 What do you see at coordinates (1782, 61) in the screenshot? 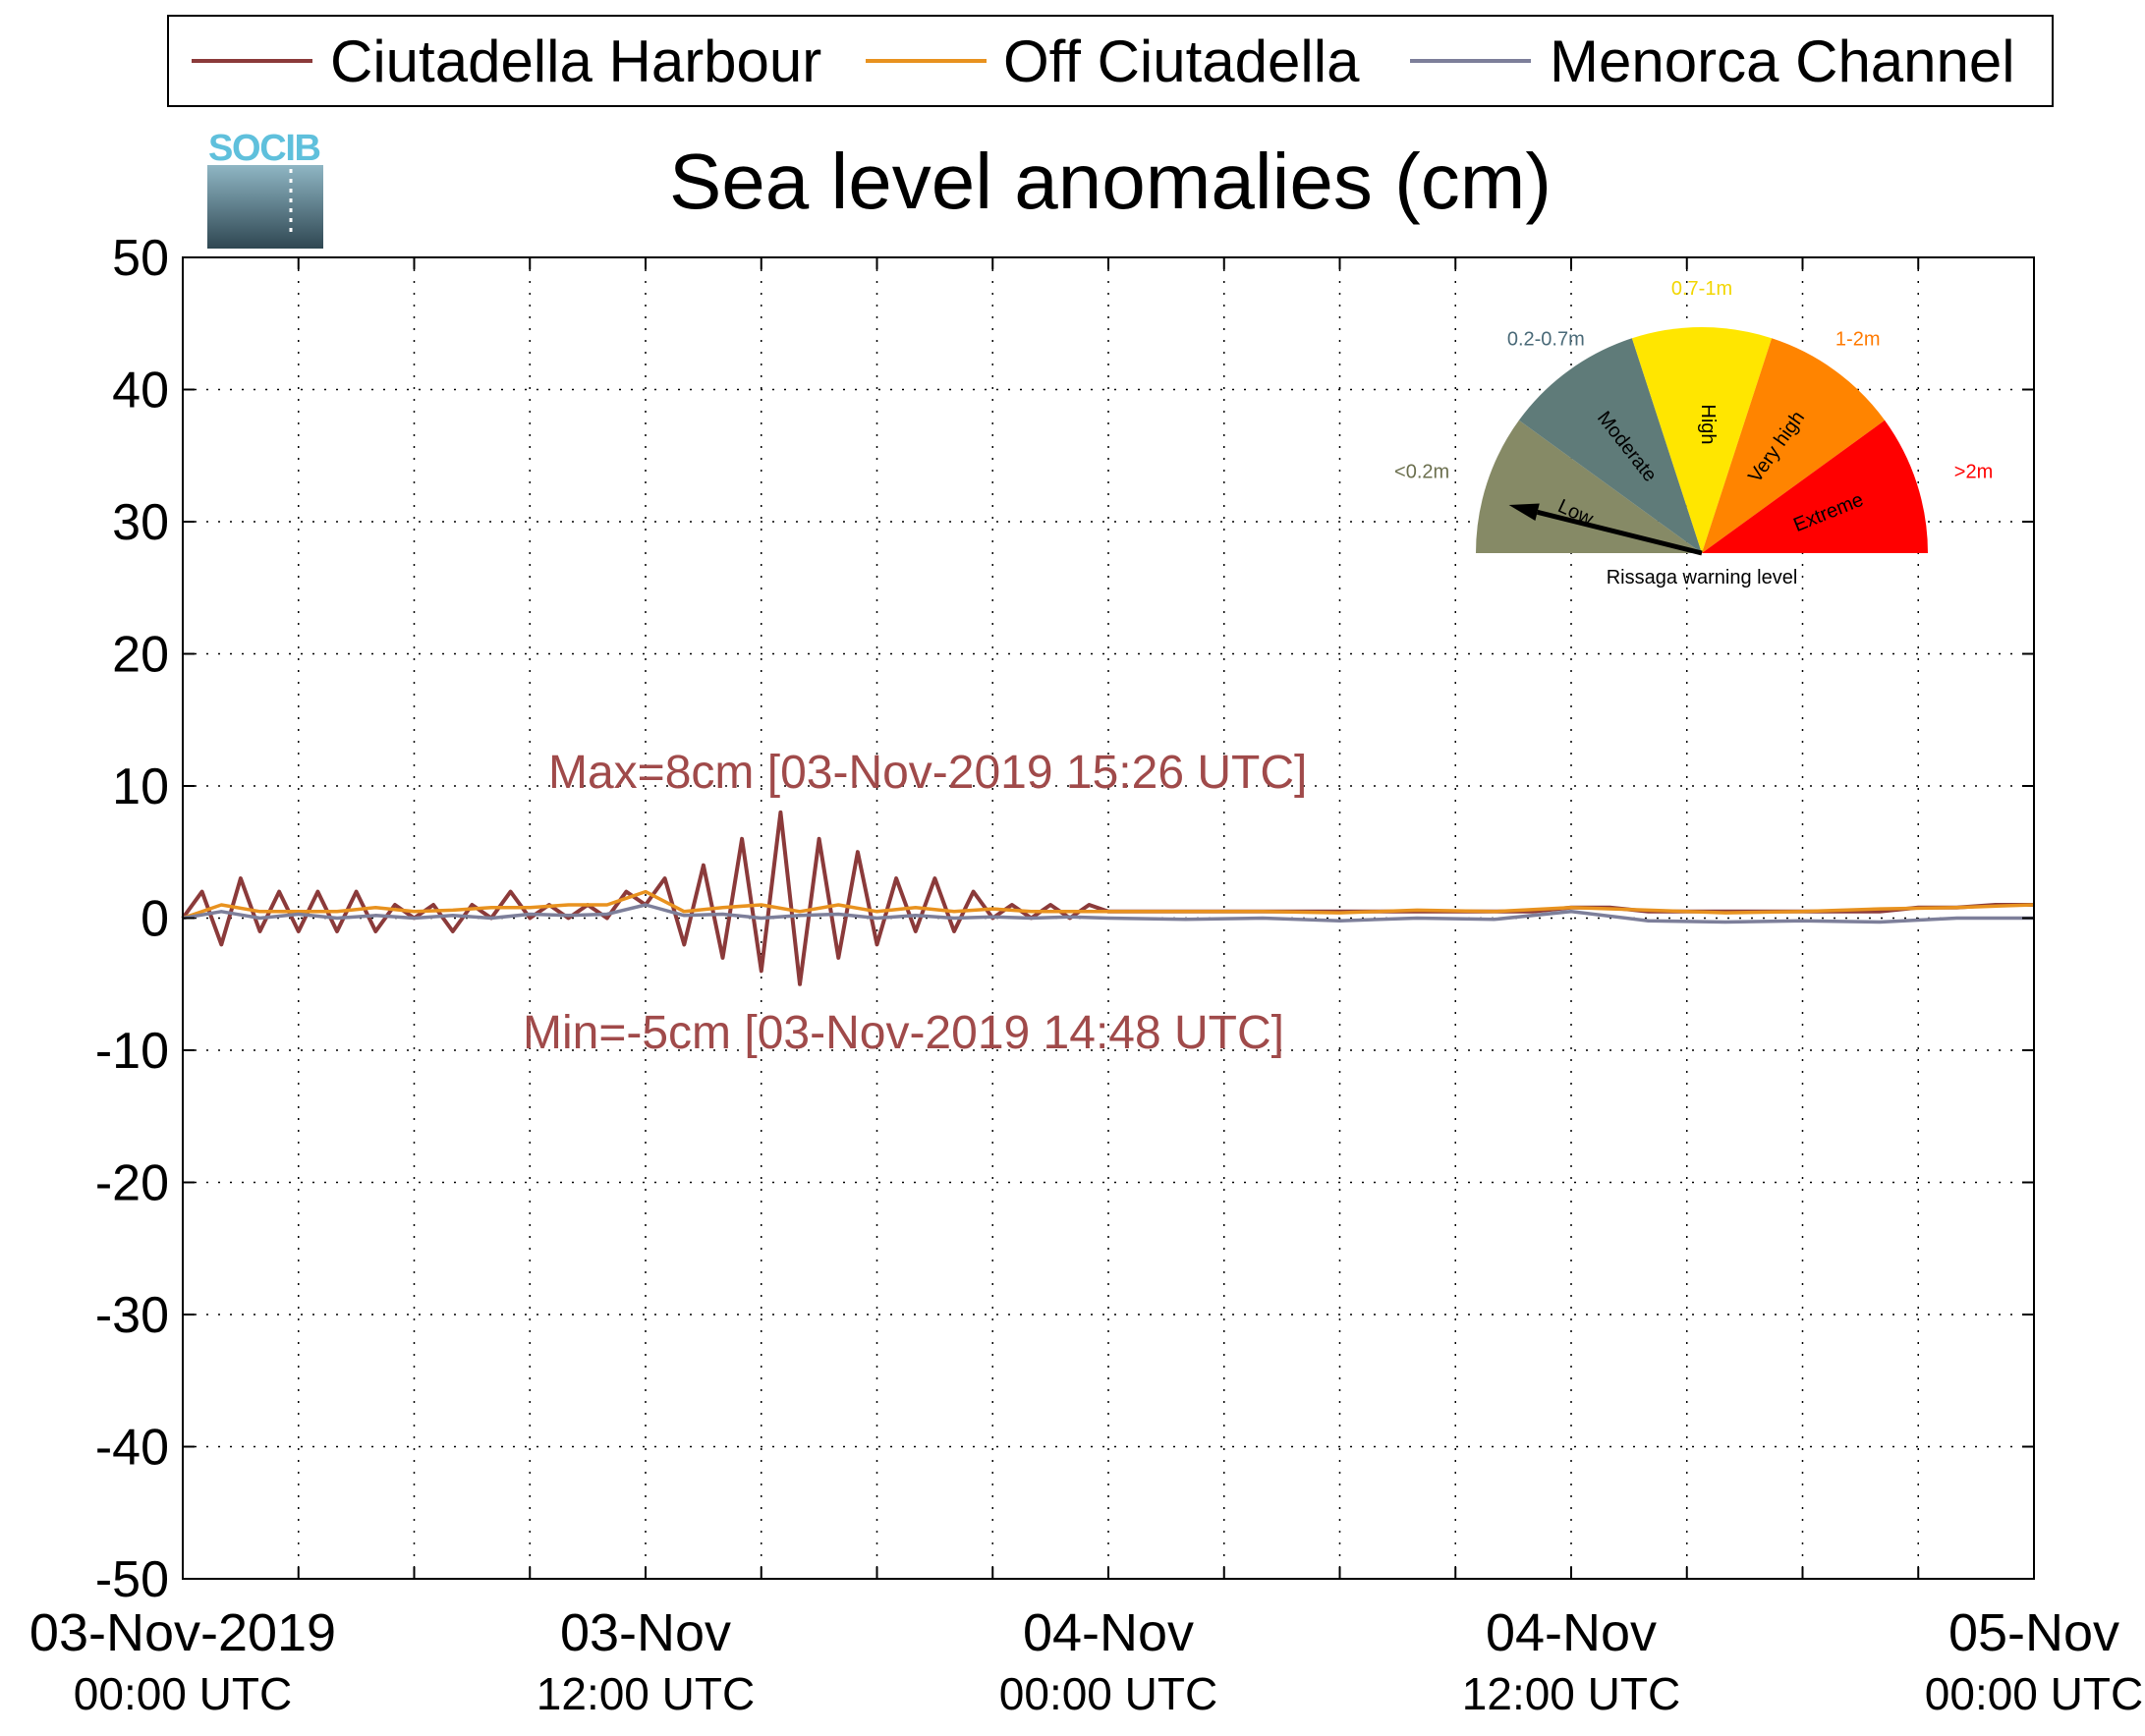
I see `legend-label-menorca-channel: Menorca Channel` at bounding box center [1782, 61].